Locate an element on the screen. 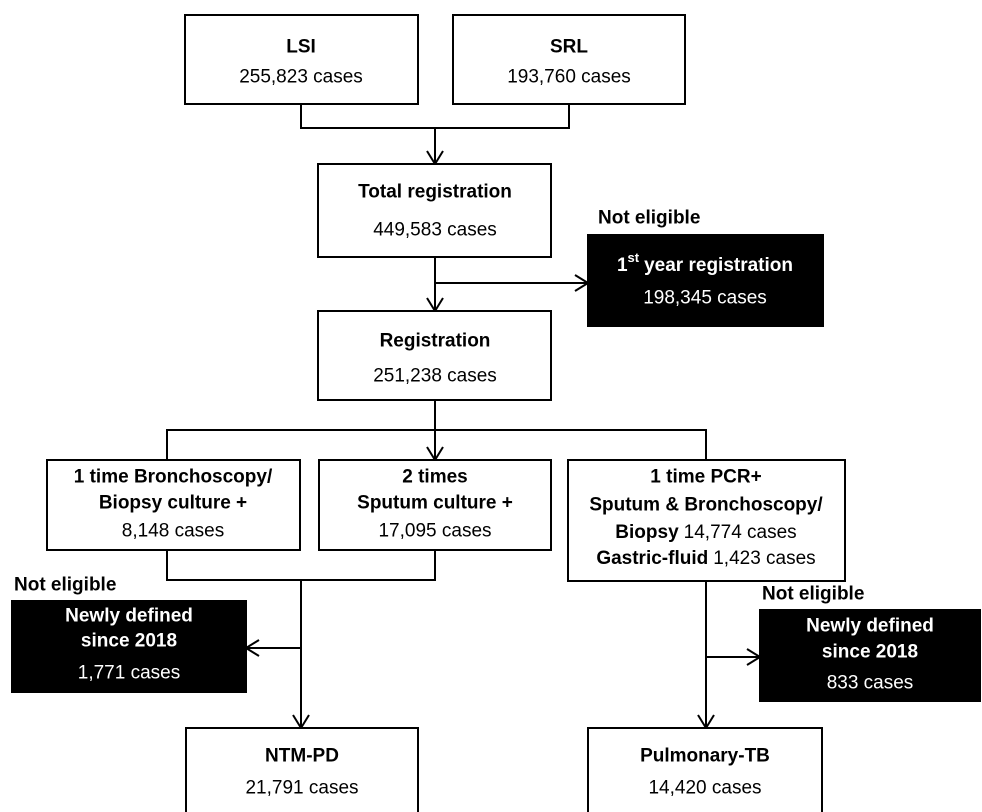 Image resolution: width=982 pixels, height=812 pixels. line-label: Gastric-fluid is located at coordinates (652, 558).